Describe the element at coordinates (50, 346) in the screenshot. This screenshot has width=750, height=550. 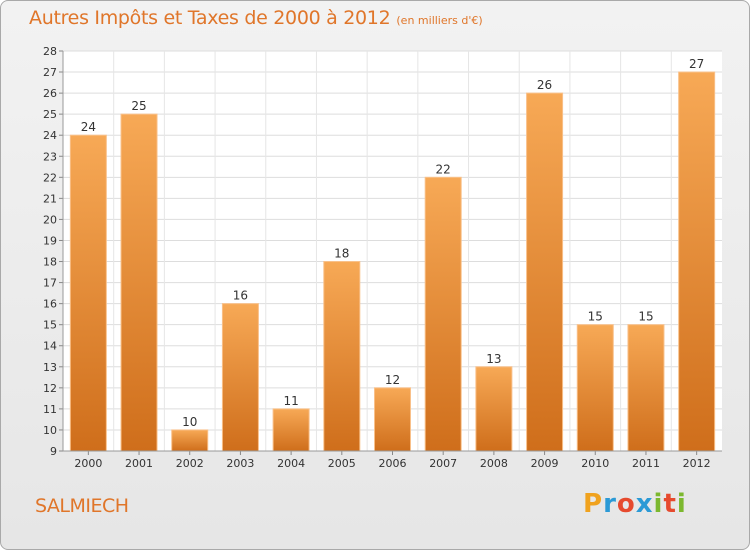
I see `y-tick-label: 14` at that location.